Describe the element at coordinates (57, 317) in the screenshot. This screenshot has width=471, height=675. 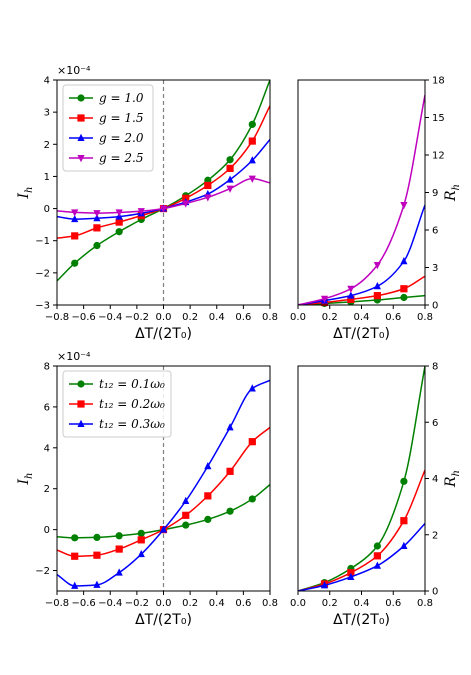
I see `x-tick-label: −0.8` at that location.